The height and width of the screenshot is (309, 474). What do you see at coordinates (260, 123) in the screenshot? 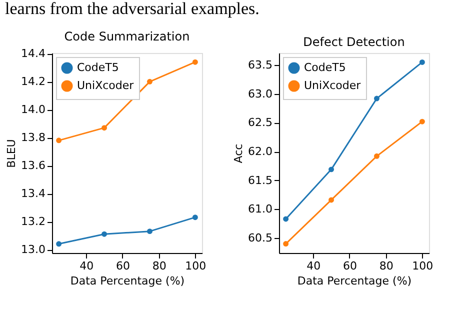
I see `y-tick-label: 62.5` at bounding box center [260, 123].